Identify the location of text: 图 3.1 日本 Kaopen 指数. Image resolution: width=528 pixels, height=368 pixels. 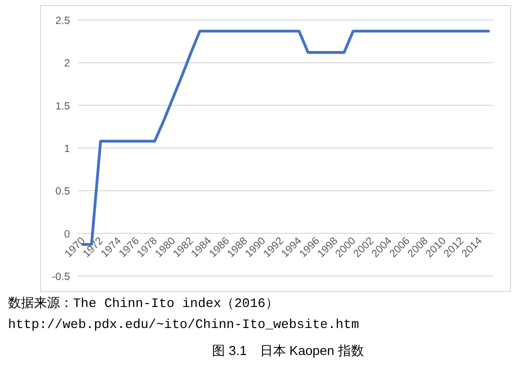
(288, 350).